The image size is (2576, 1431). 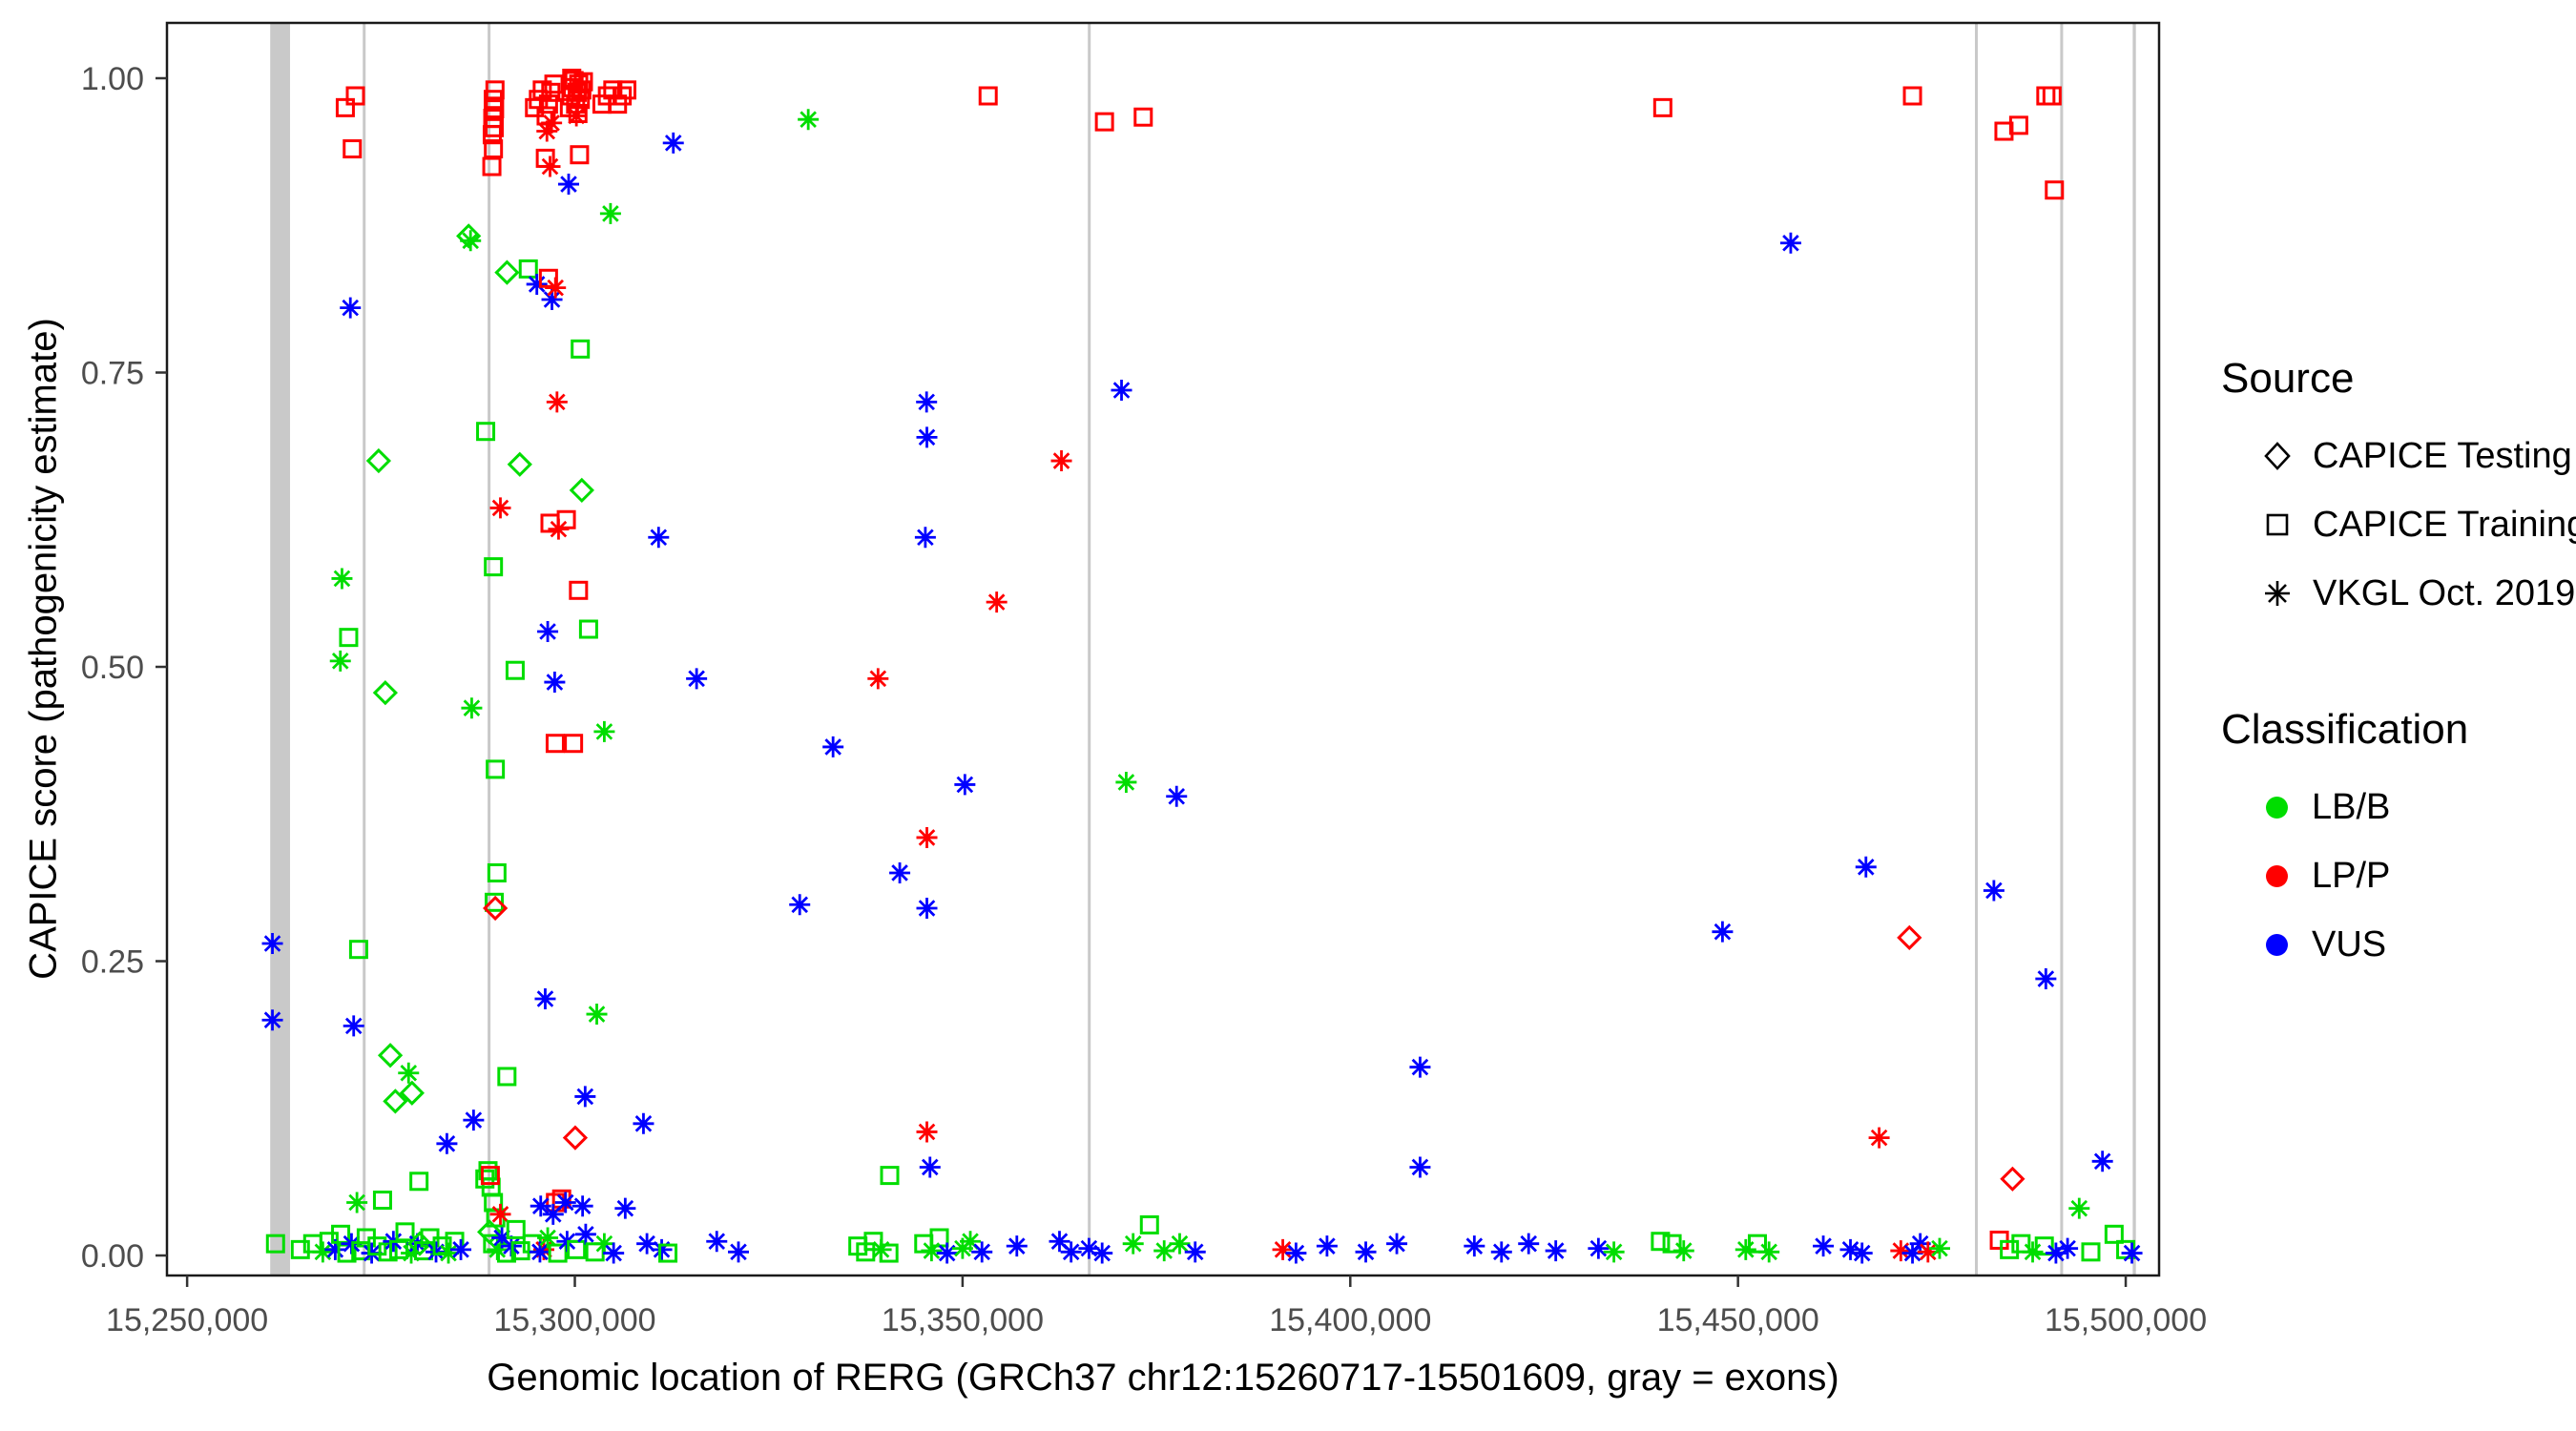 What do you see at coordinates (43, 649) in the screenshot?
I see `y-axis-title: CAPICE score (pathogenicity estimate)` at bounding box center [43, 649].